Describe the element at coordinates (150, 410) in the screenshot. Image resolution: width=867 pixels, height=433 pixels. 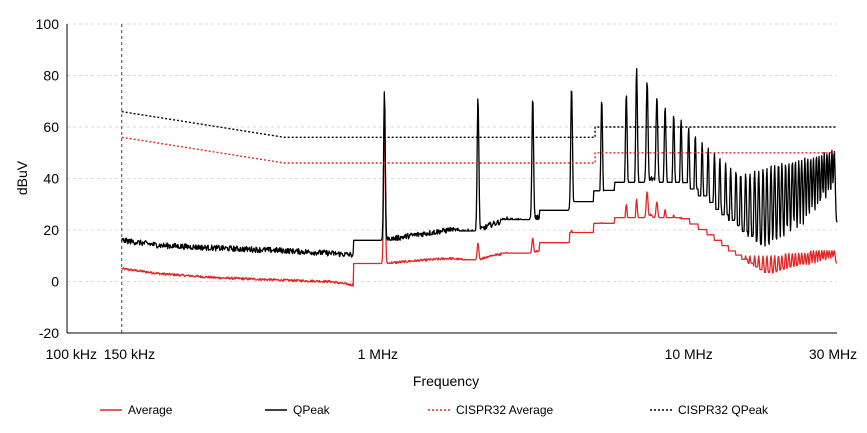
I see `legend-label-average: Average` at that location.